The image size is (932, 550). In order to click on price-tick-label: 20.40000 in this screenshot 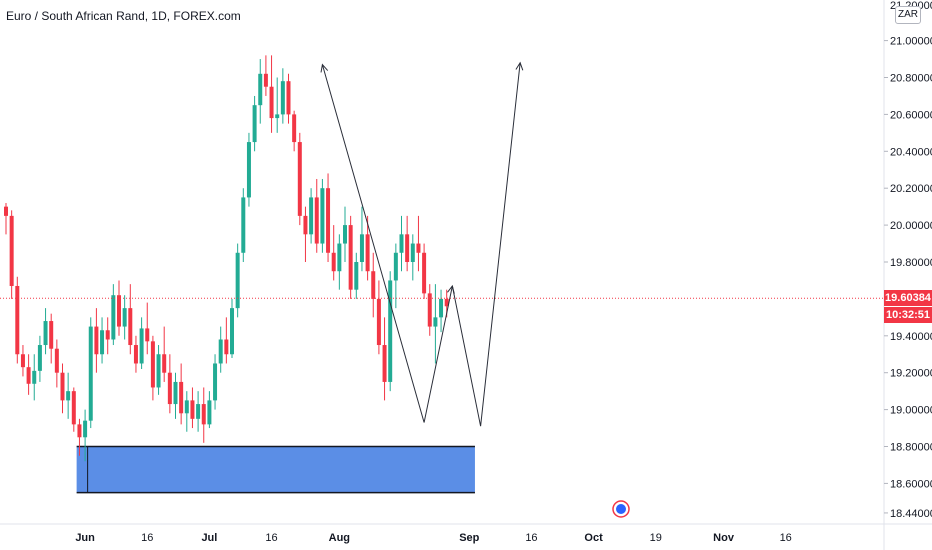, I will do `click(911, 152)`.